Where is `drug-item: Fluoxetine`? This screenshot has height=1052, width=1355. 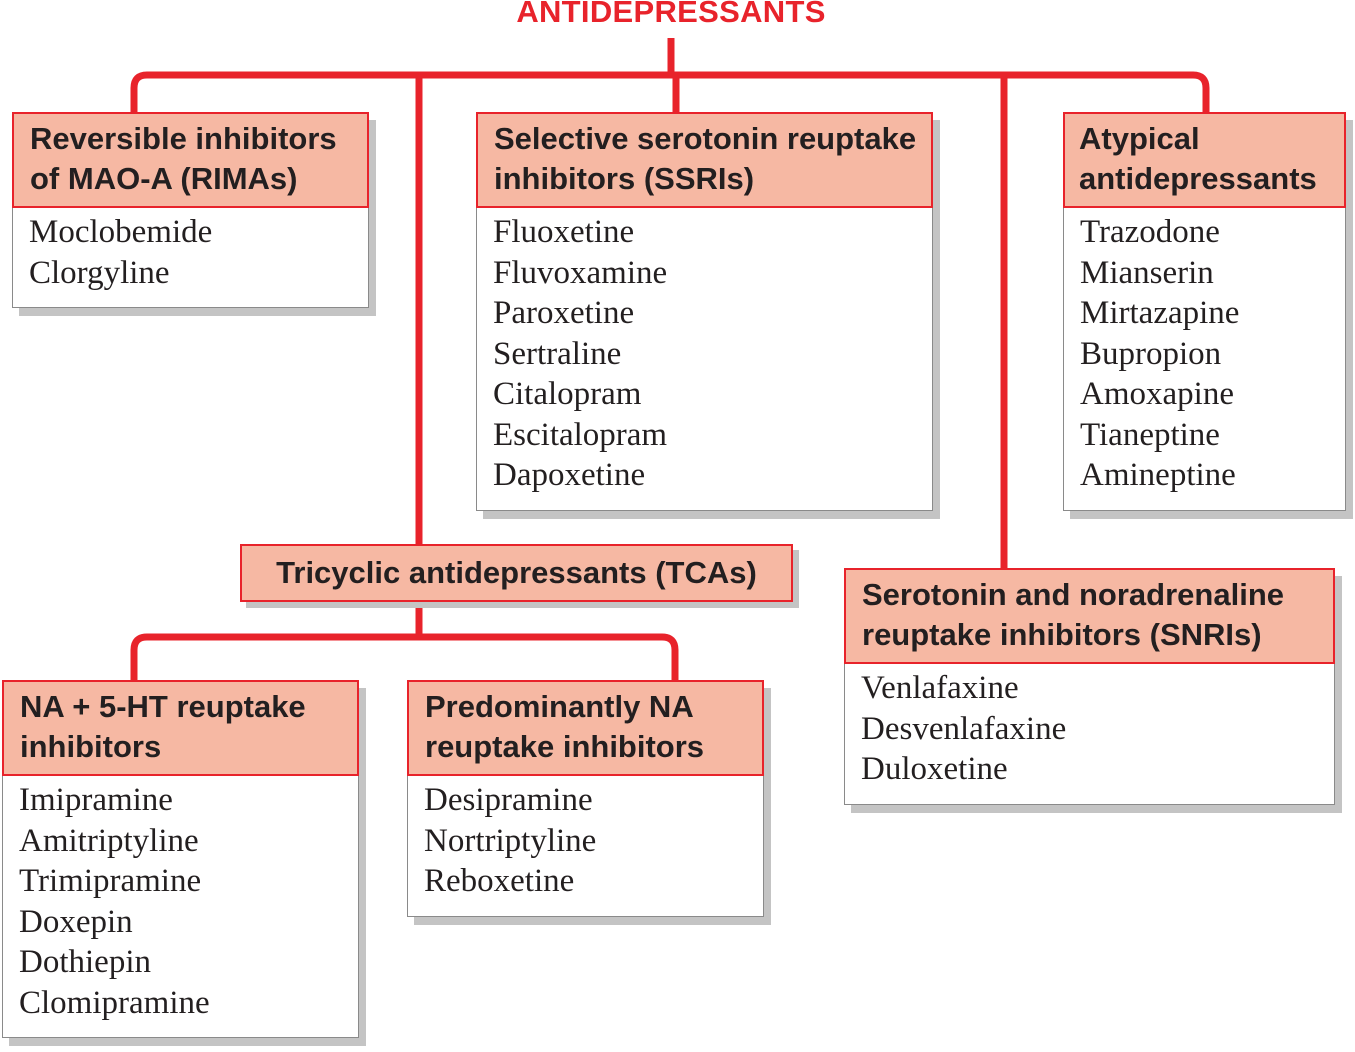 drug-item: Fluoxetine is located at coordinates (564, 232).